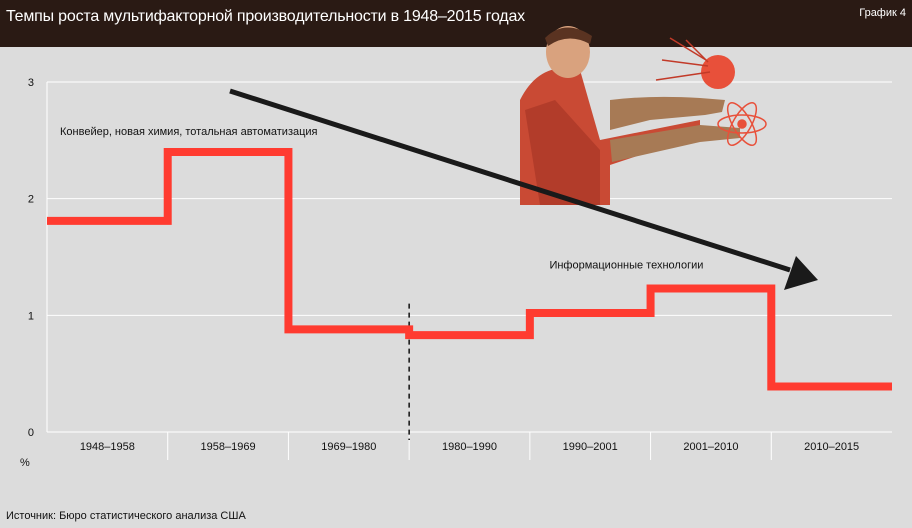 The height and width of the screenshot is (528, 912). I want to click on y-tick-label: 3, so click(31, 83).